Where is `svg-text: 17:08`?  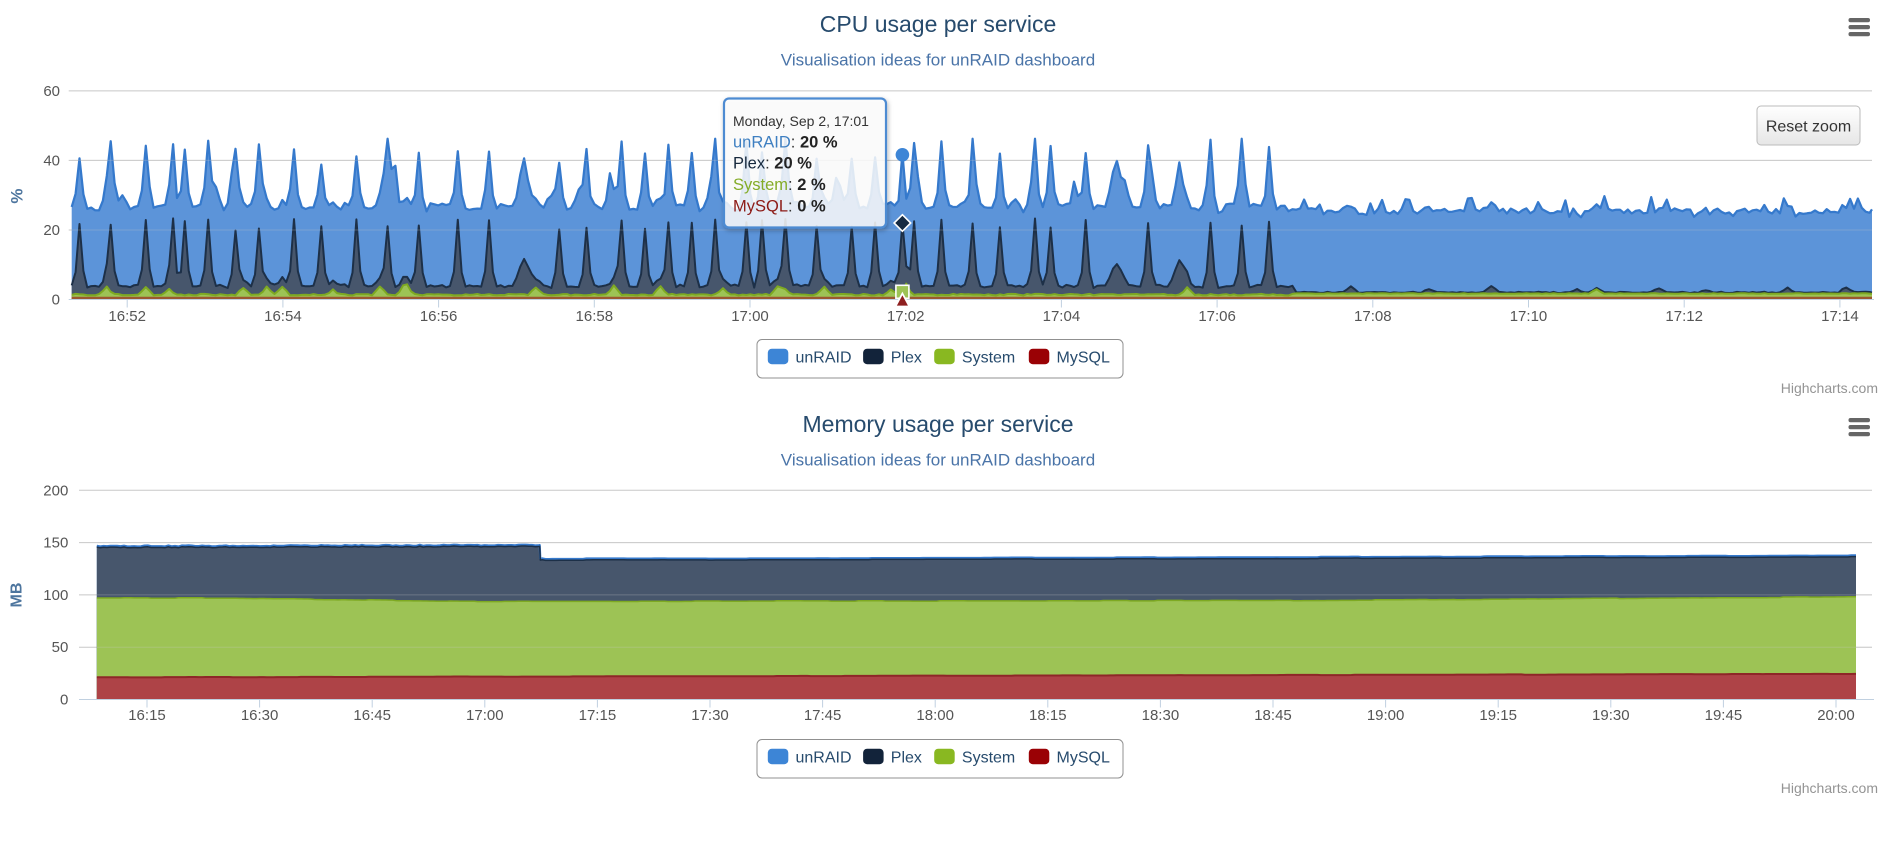
svg-text: 17:08 is located at coordinates (1373, 316).